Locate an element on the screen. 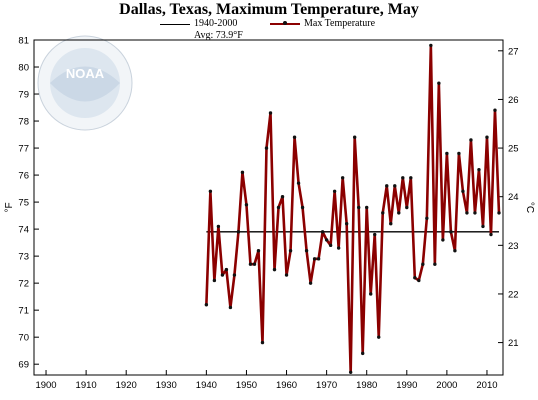 The image size is (538, 400). legend-average-swatch is located at coordinates (175, 24).